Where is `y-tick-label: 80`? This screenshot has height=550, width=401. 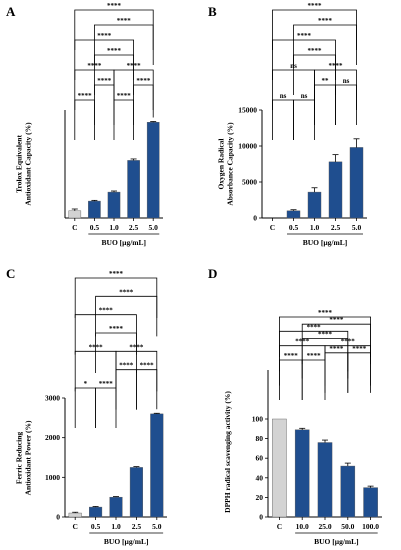 y-tick-label: 80 is located at coordinates (260, 438).